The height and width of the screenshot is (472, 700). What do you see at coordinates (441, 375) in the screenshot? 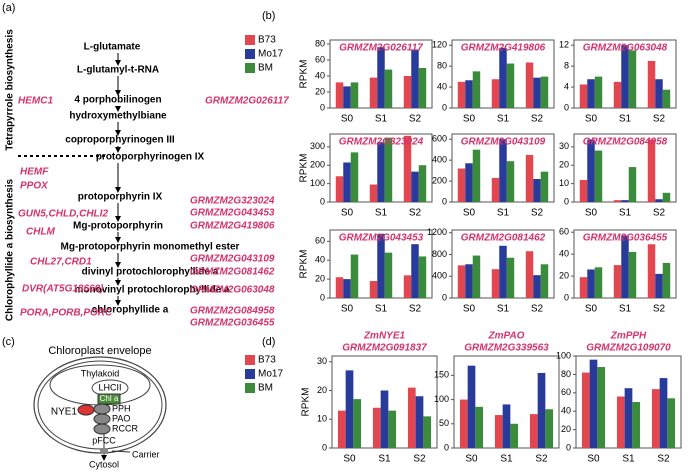
I see `y-tick-label: 150` at bounding box center [441, 375].